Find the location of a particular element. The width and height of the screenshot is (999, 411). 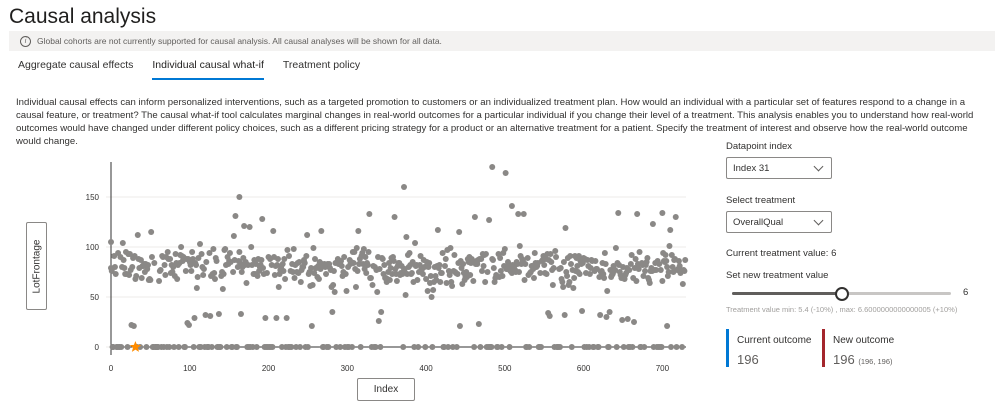

treatment-dropdown: OverallQual is located at coordinates (779, 222).